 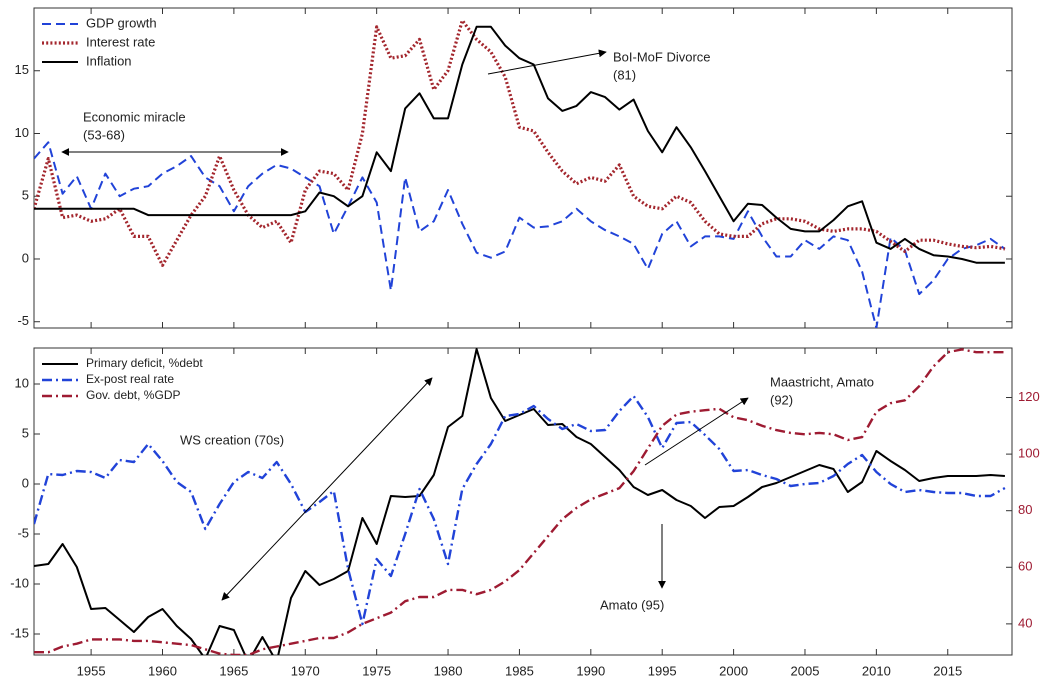 What do you see at coordinates (134, 116) in the screenshot?
I see `annotation: Economic miracle` at bounding box center [134, 116].